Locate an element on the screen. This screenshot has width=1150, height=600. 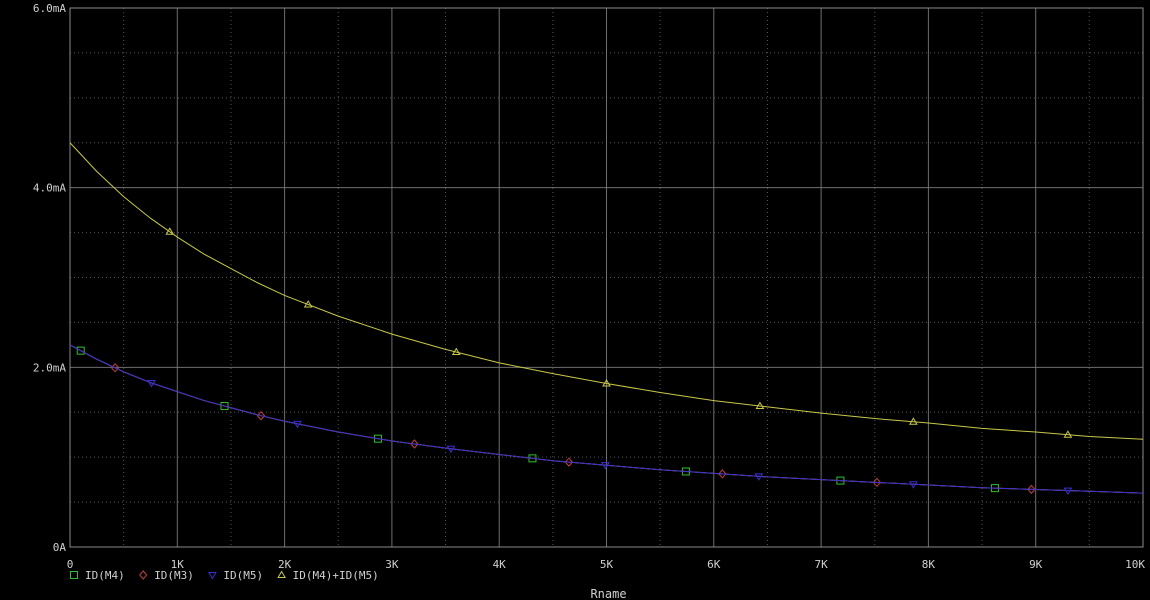
legend-marker-id-m4-id-m5 is located at coordinates (281, 574).